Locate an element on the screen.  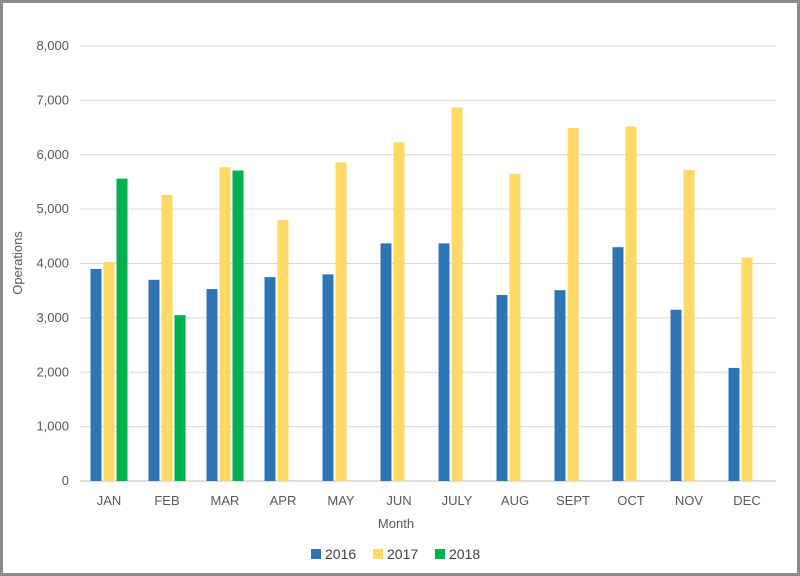
legend: 2016 2017 2018 is located at coordinates (395, 554).